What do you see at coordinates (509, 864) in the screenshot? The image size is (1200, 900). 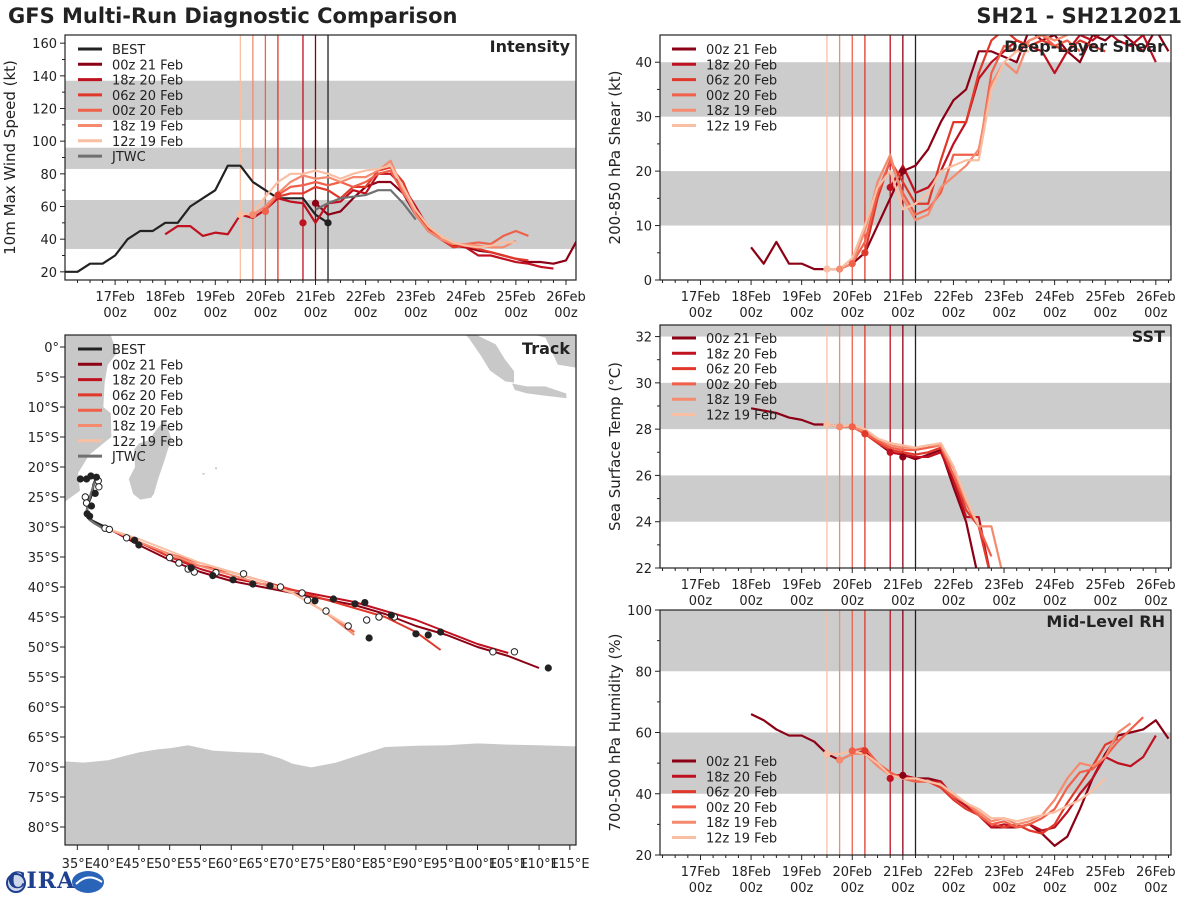 I see `lon-tick-label: 105°E` at bounding box center [509, 864].